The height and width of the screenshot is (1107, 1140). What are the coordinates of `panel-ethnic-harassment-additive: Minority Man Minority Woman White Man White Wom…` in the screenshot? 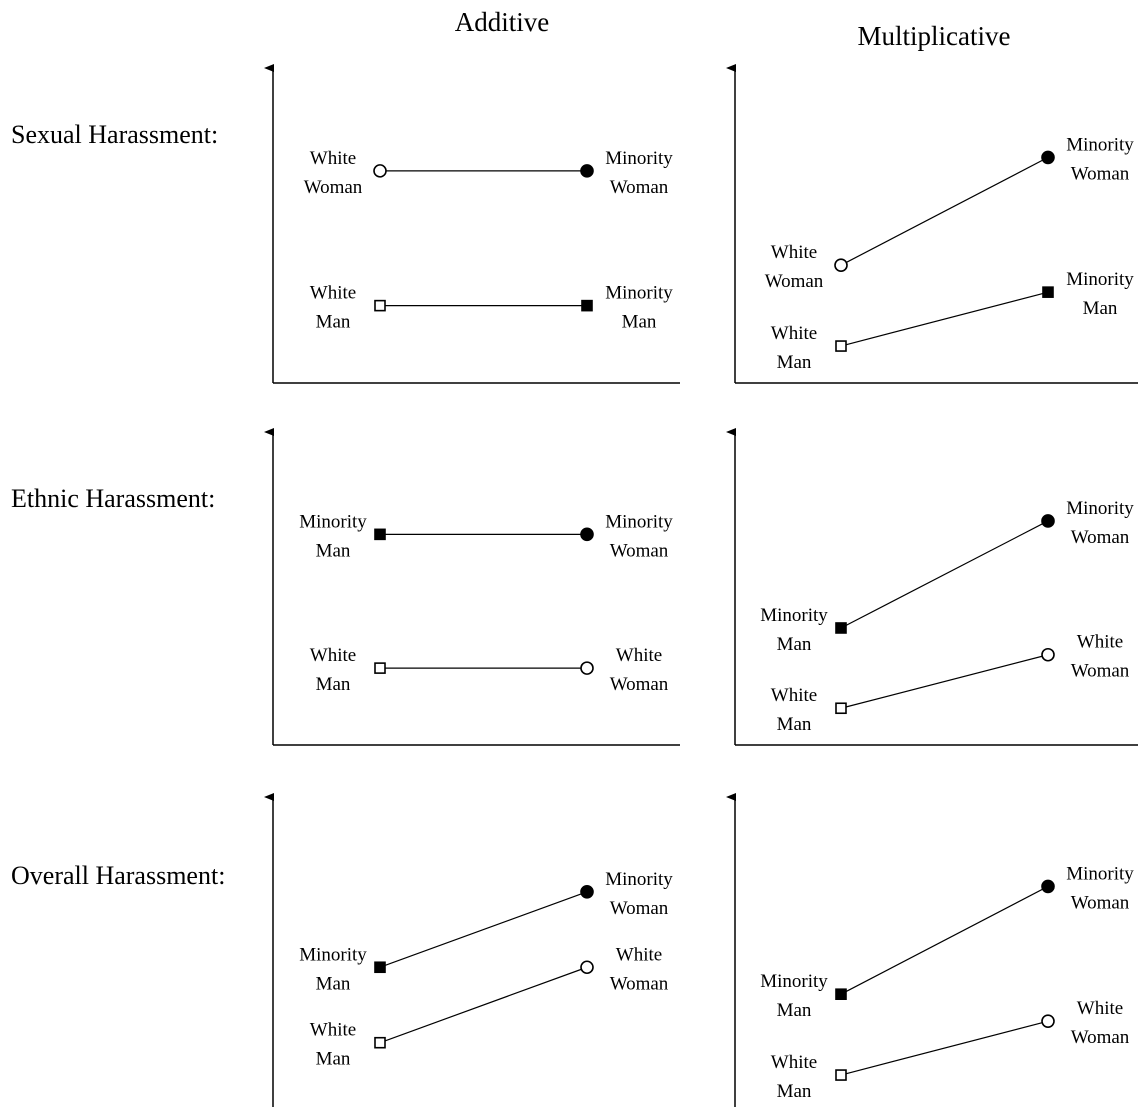 It's located at (472, 587).